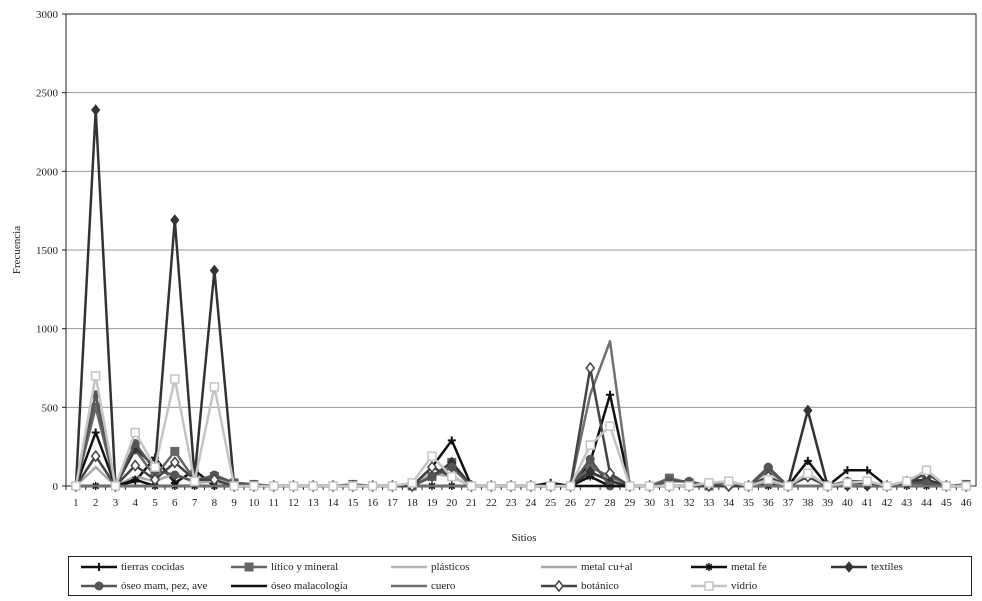  Describe the element at coordinates (314, 503) in the screenshot. I see `x-tick-label: 13` at that location.